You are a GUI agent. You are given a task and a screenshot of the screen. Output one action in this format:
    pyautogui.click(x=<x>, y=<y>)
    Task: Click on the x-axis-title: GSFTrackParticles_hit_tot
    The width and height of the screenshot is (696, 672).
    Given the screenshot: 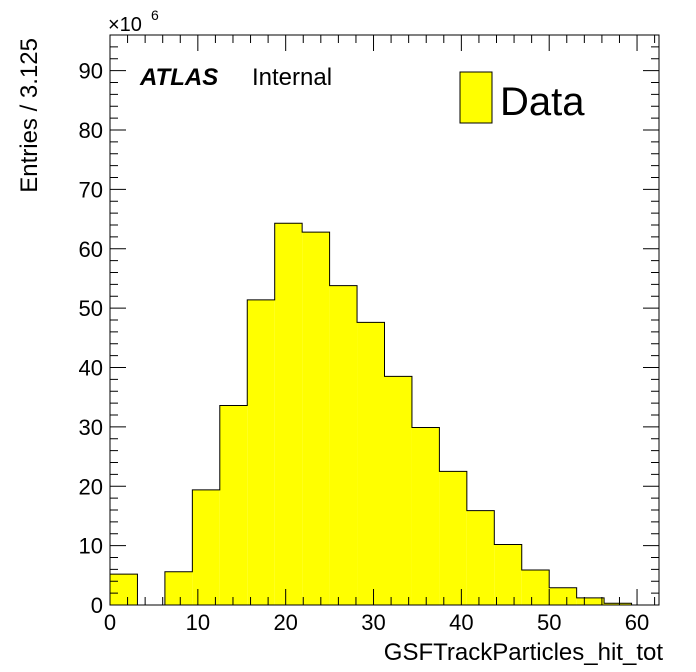 What is the action you would take?
    pyautogui.click(x=524, y=652)
    